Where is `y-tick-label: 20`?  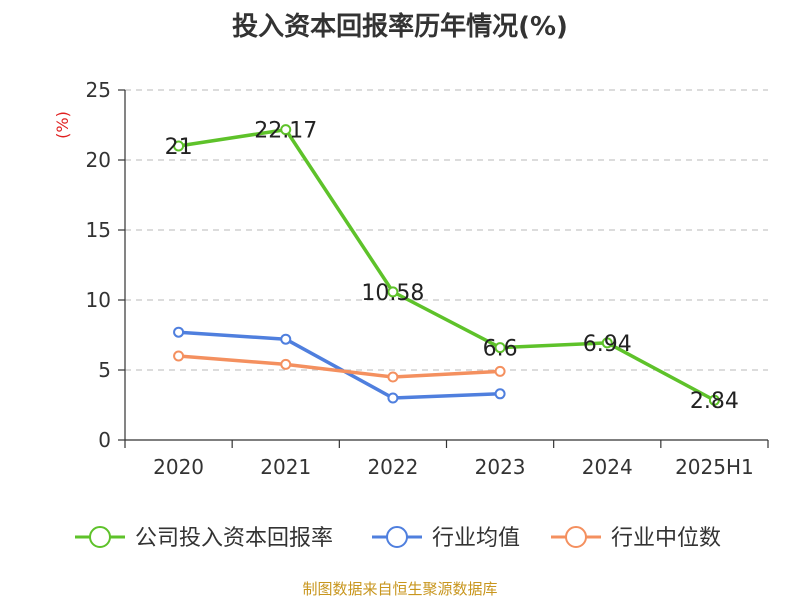 y-tick-label: 20 is located at coordinates (98, 160).